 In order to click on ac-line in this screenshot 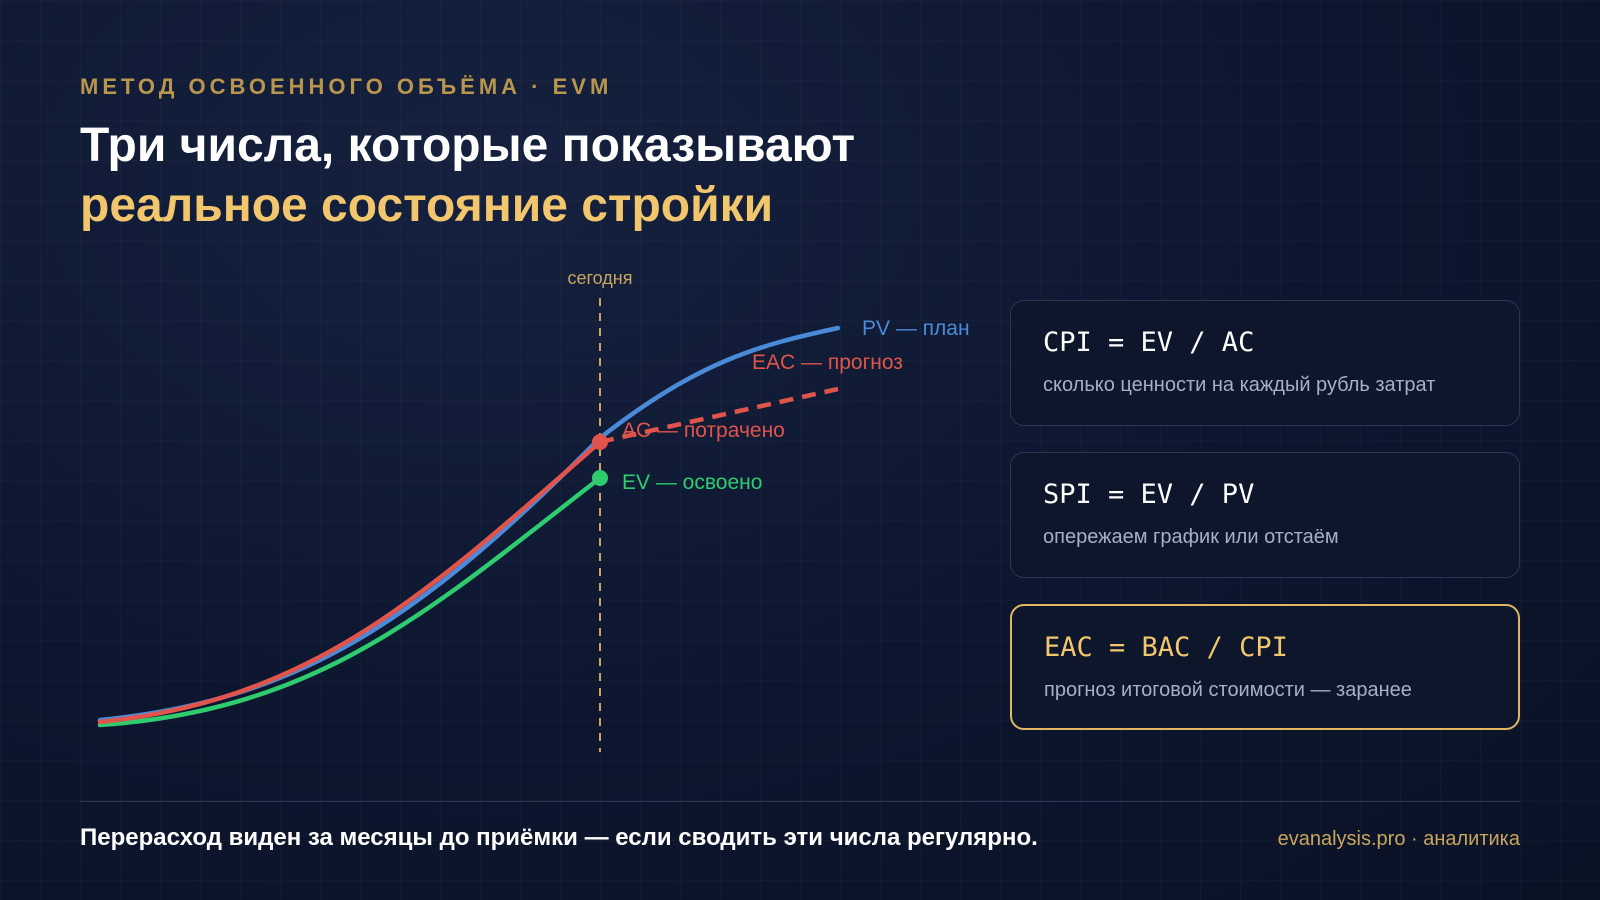, I will do `click(350, 582)`.